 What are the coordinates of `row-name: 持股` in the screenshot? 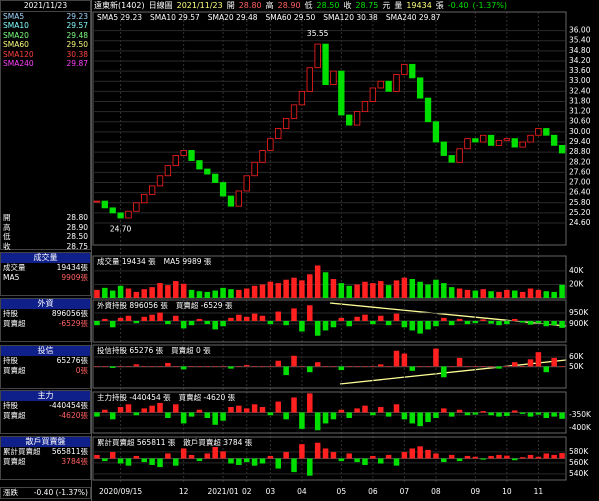 It's located at (10, 405).